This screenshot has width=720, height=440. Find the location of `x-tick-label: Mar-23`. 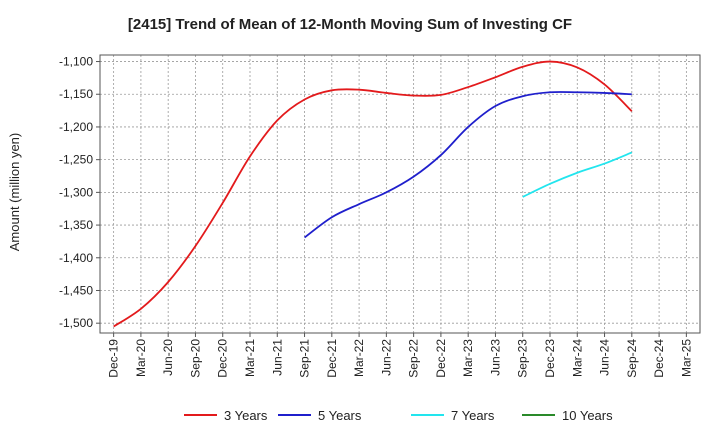

x-tick-label: Mar-23 is located at coordinates (468, 358).